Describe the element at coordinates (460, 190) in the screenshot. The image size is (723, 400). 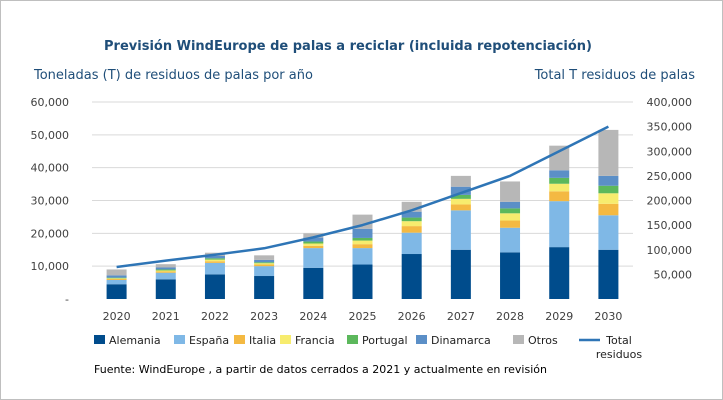
I see `bar-dinamarca-2027` at that location.